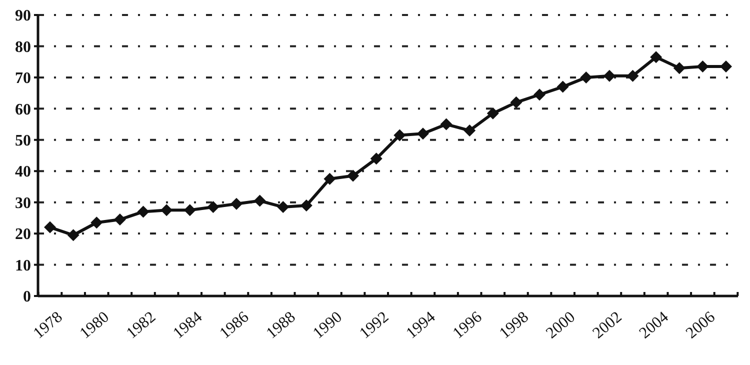 The height and width of the screenshot is (365, 750). Describe the element at coordinates (23, 172) in the screenshot. I see `y-tick-label: 40` at that location.